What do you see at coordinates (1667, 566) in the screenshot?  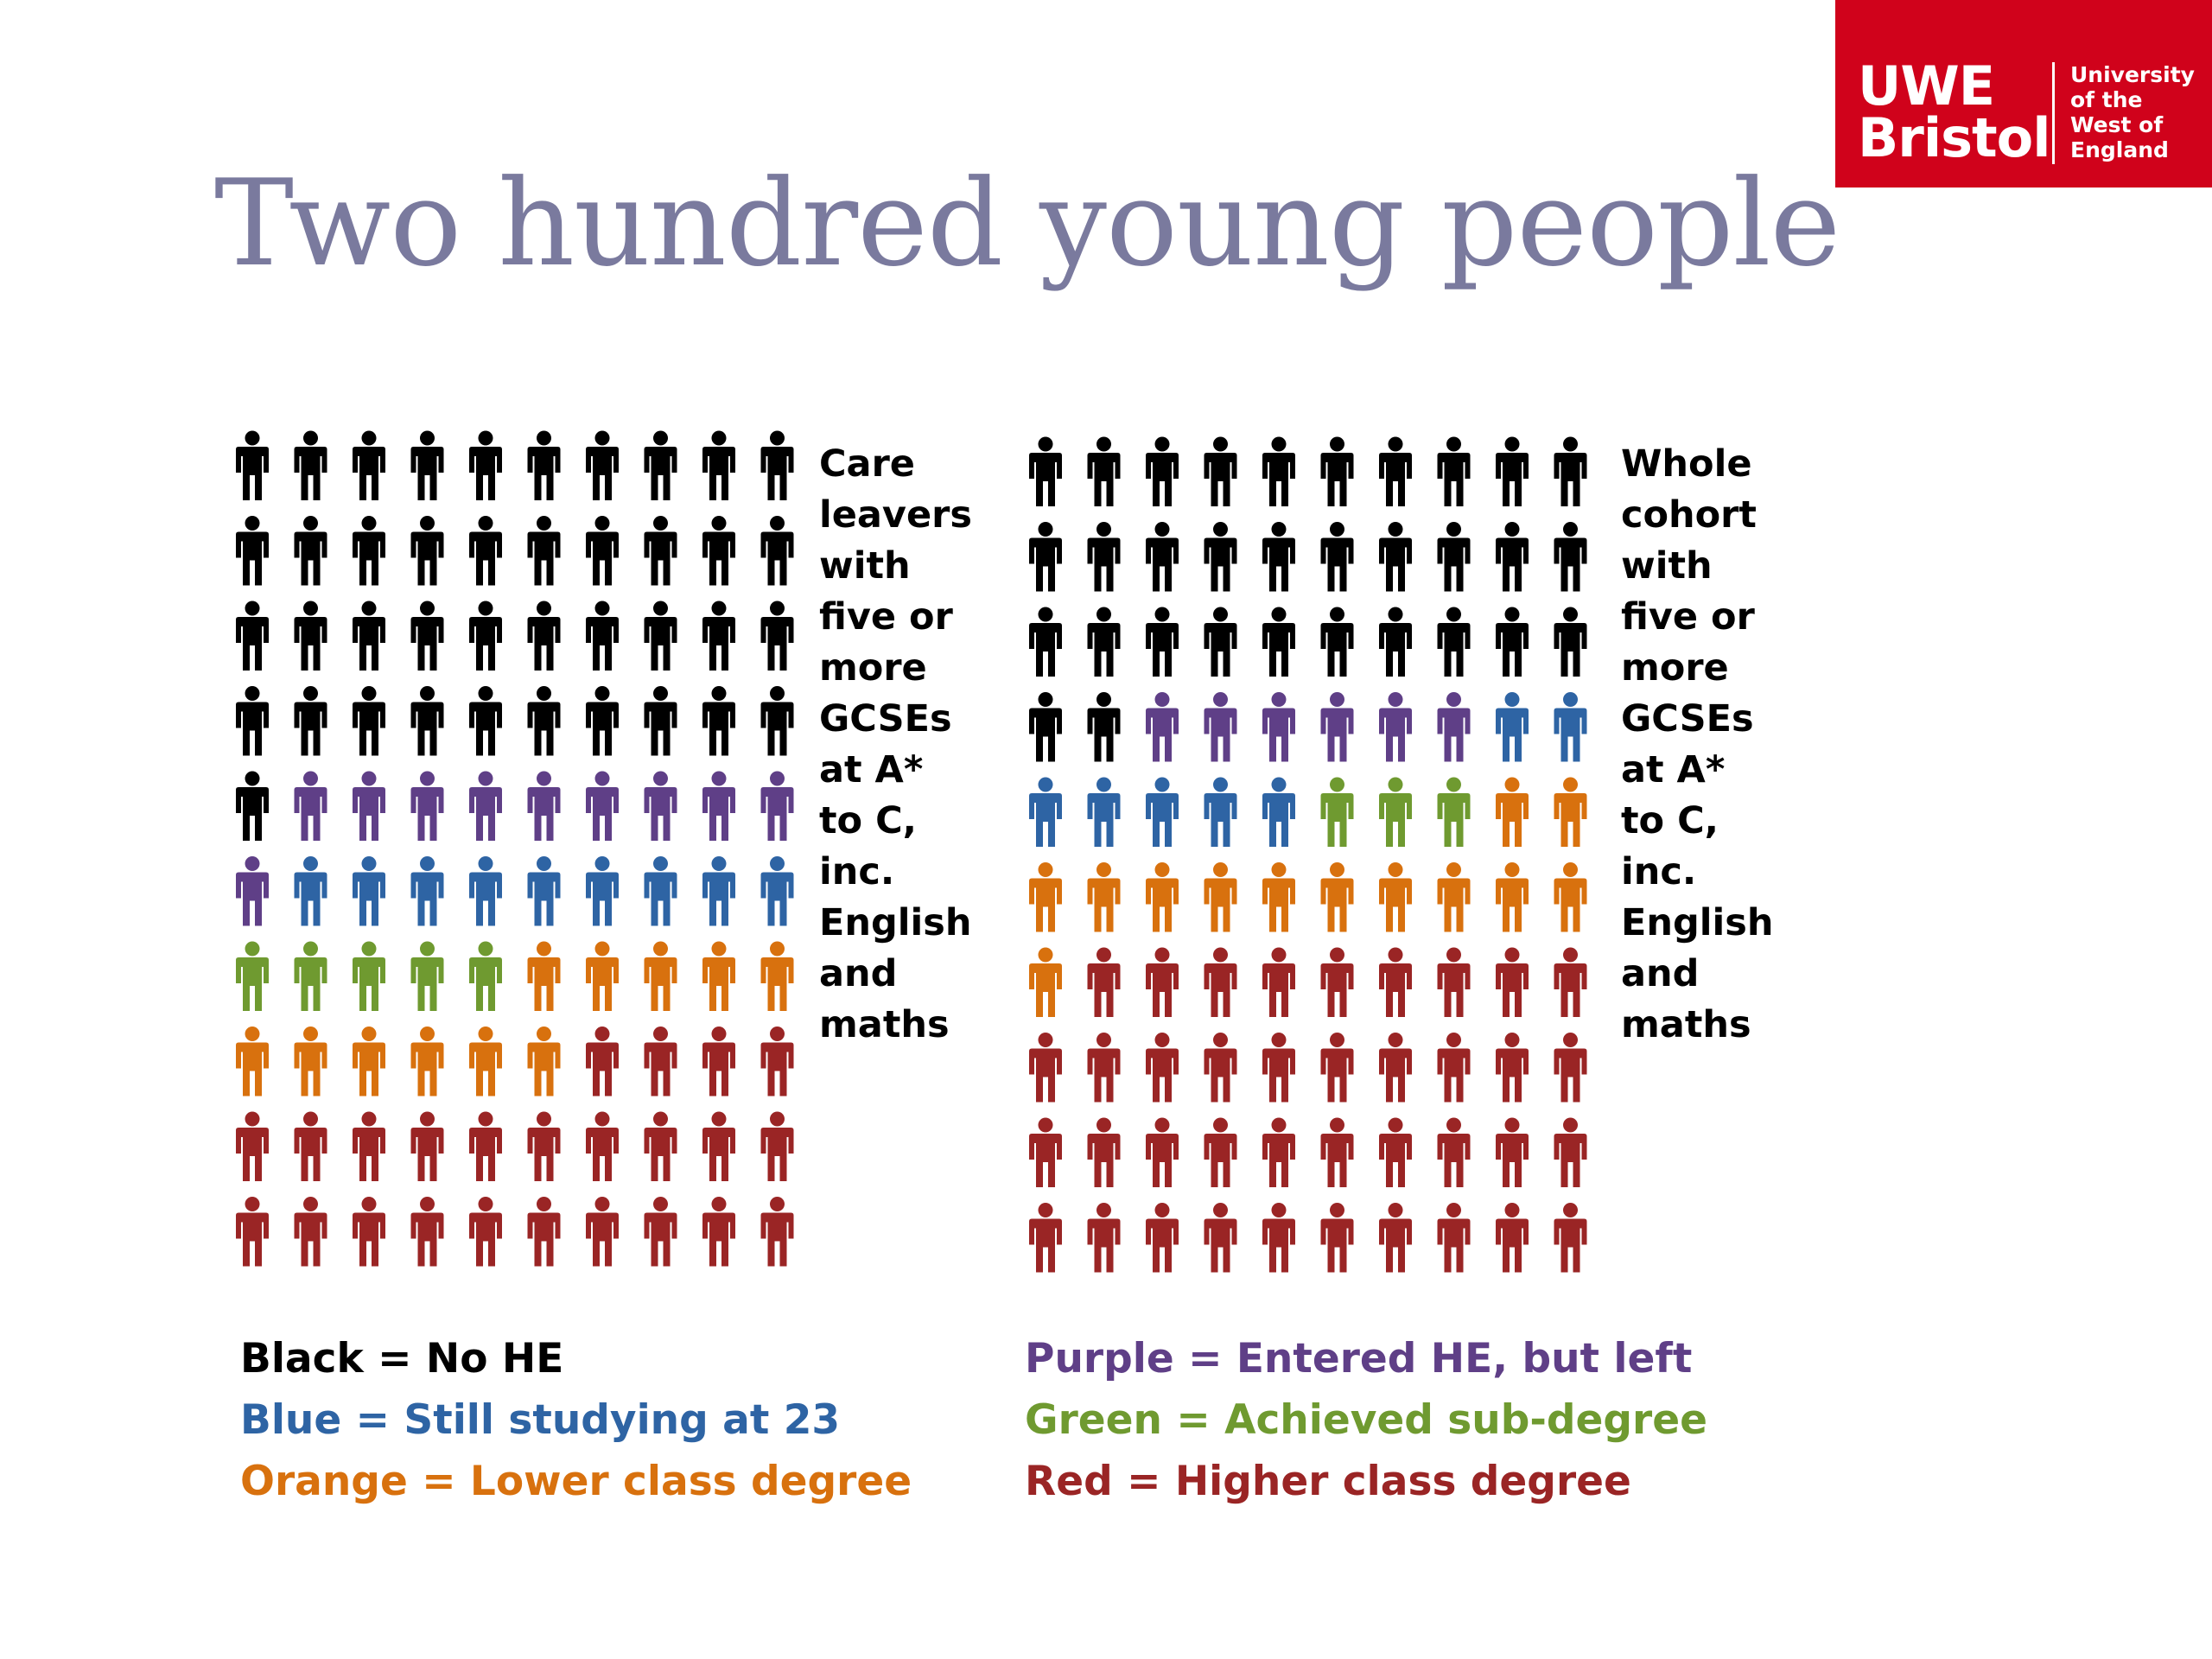 I see `label-line: with` at bounding box center [1667, 566].